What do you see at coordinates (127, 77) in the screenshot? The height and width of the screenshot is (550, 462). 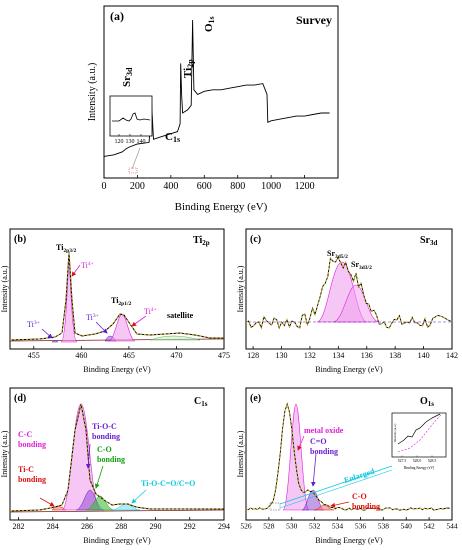 I see `peak-label-0: Sr3d` at bounding box center [127, 77].